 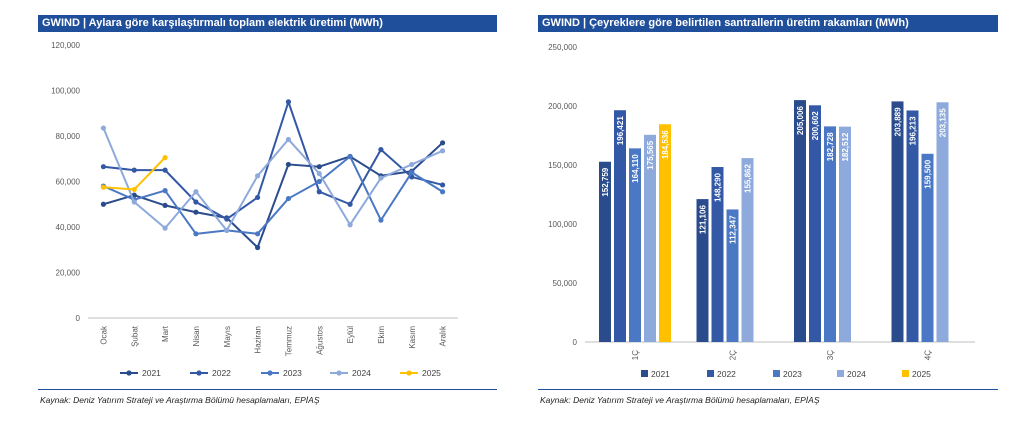 I want to click on bar-2022-2Ç, so click(x=717, y=254).